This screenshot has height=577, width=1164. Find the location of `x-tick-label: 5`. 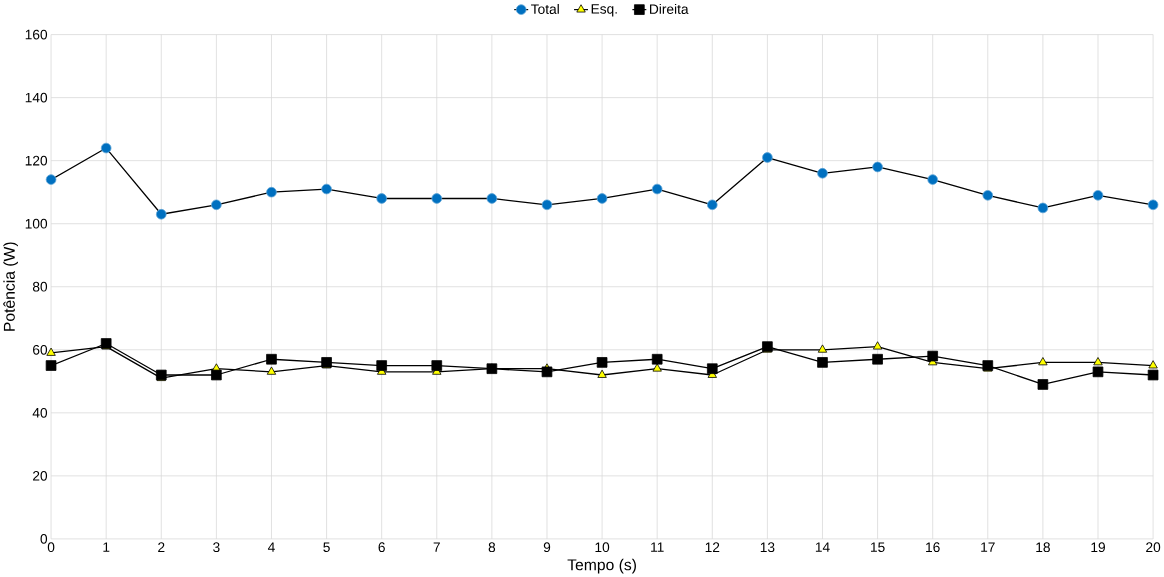

x-tick-label: 5 is located at coordinates (326, 547).